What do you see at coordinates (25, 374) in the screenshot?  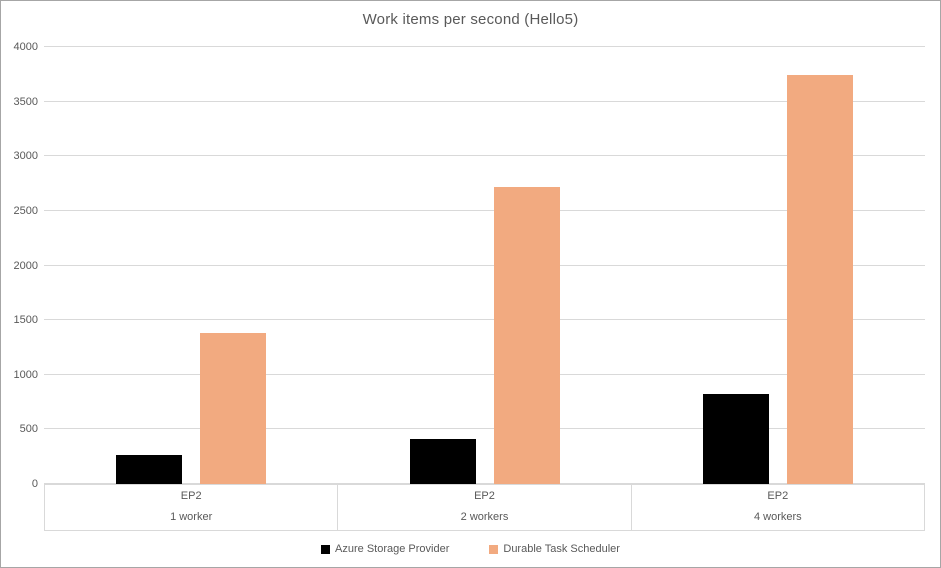 I see `y-tick-label: 1000` at bounding box center [25, 374].